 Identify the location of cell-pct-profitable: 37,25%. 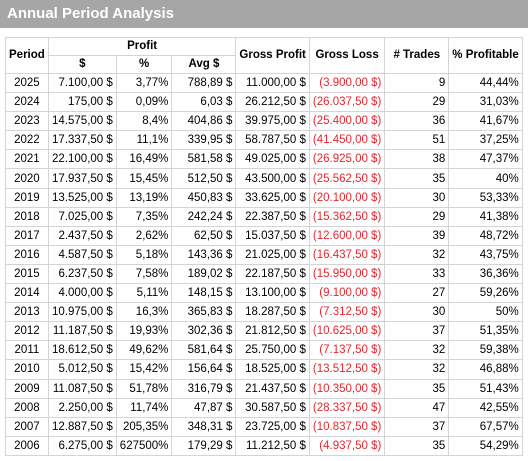
(485, 140).